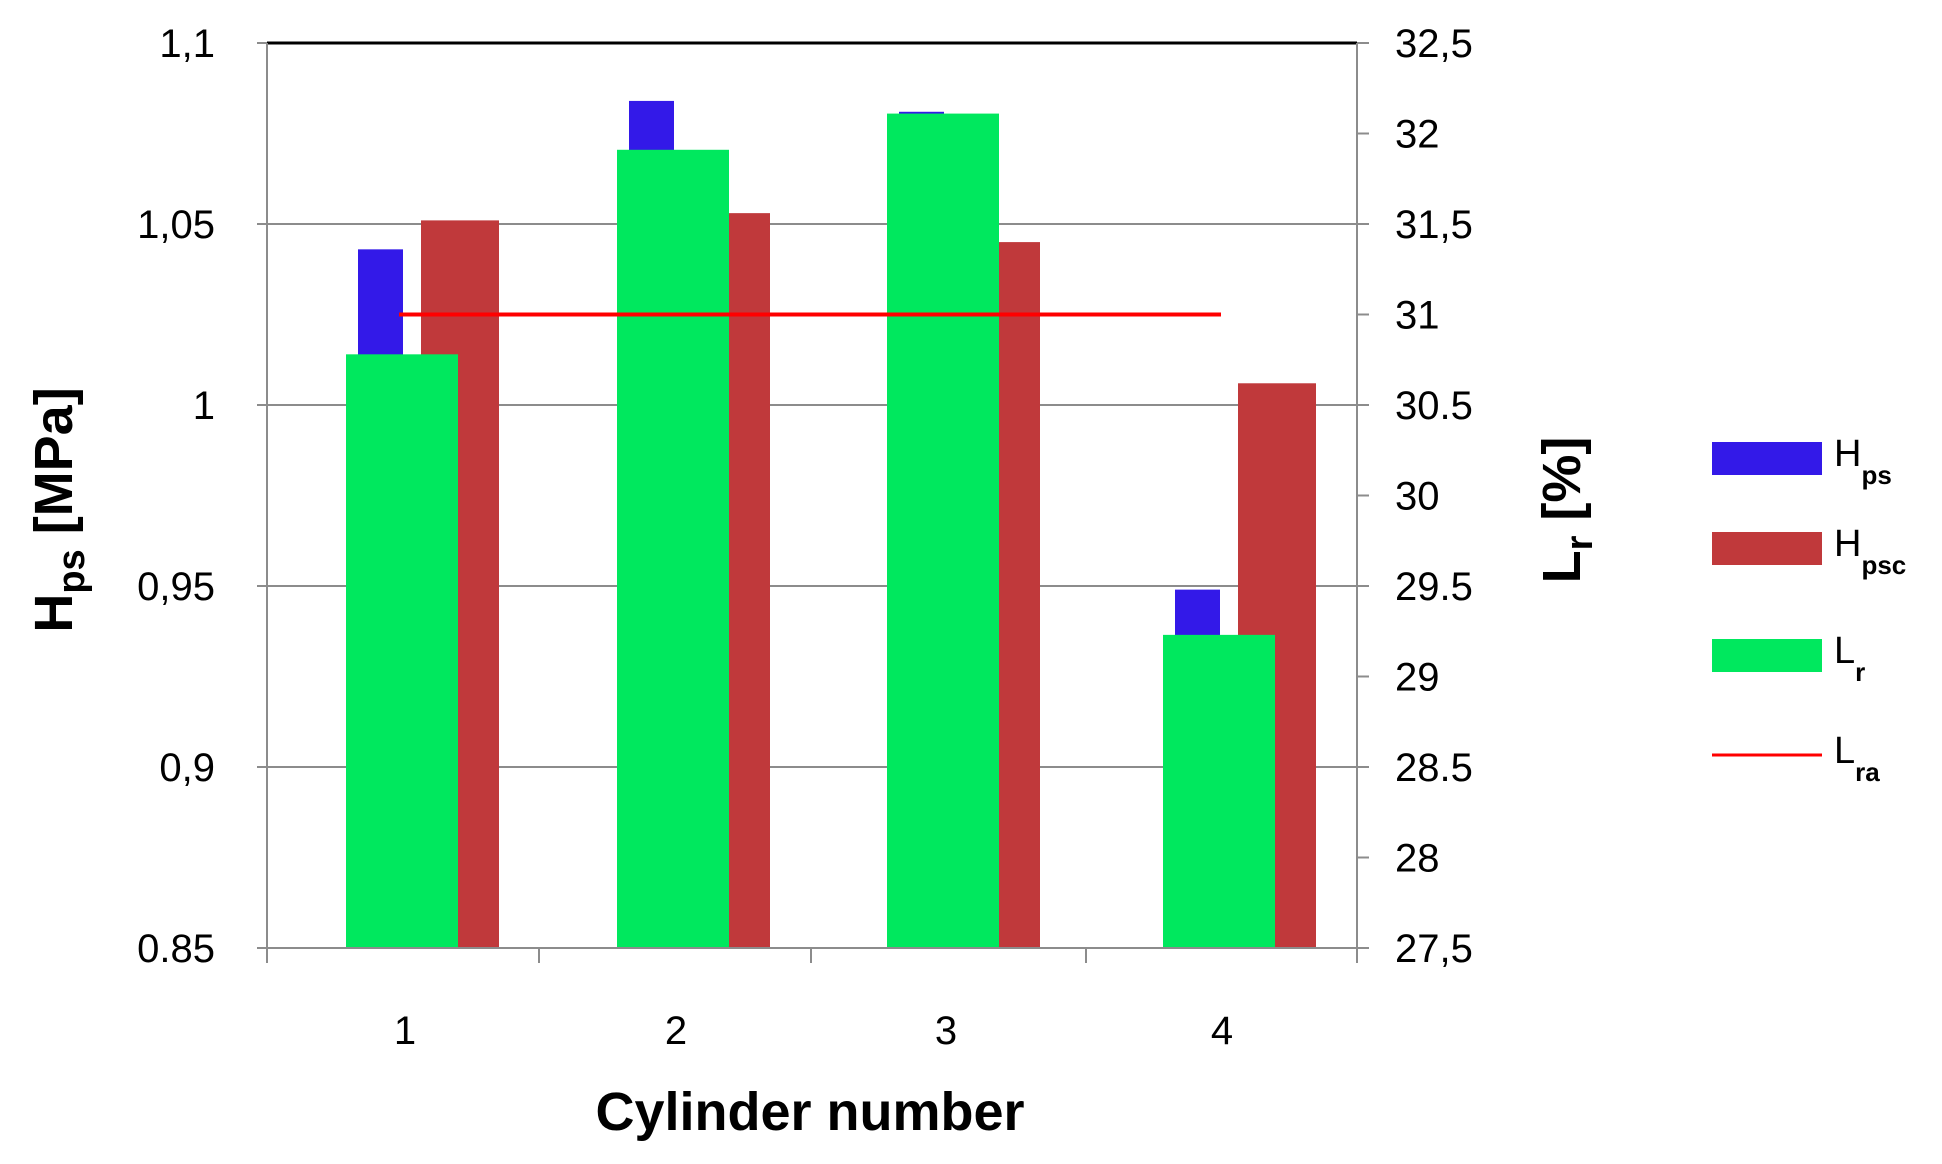  Describe the element at coordinates (1434, 225) in the screenshot. I see `y-right-tick-label: 31,5` at that location.